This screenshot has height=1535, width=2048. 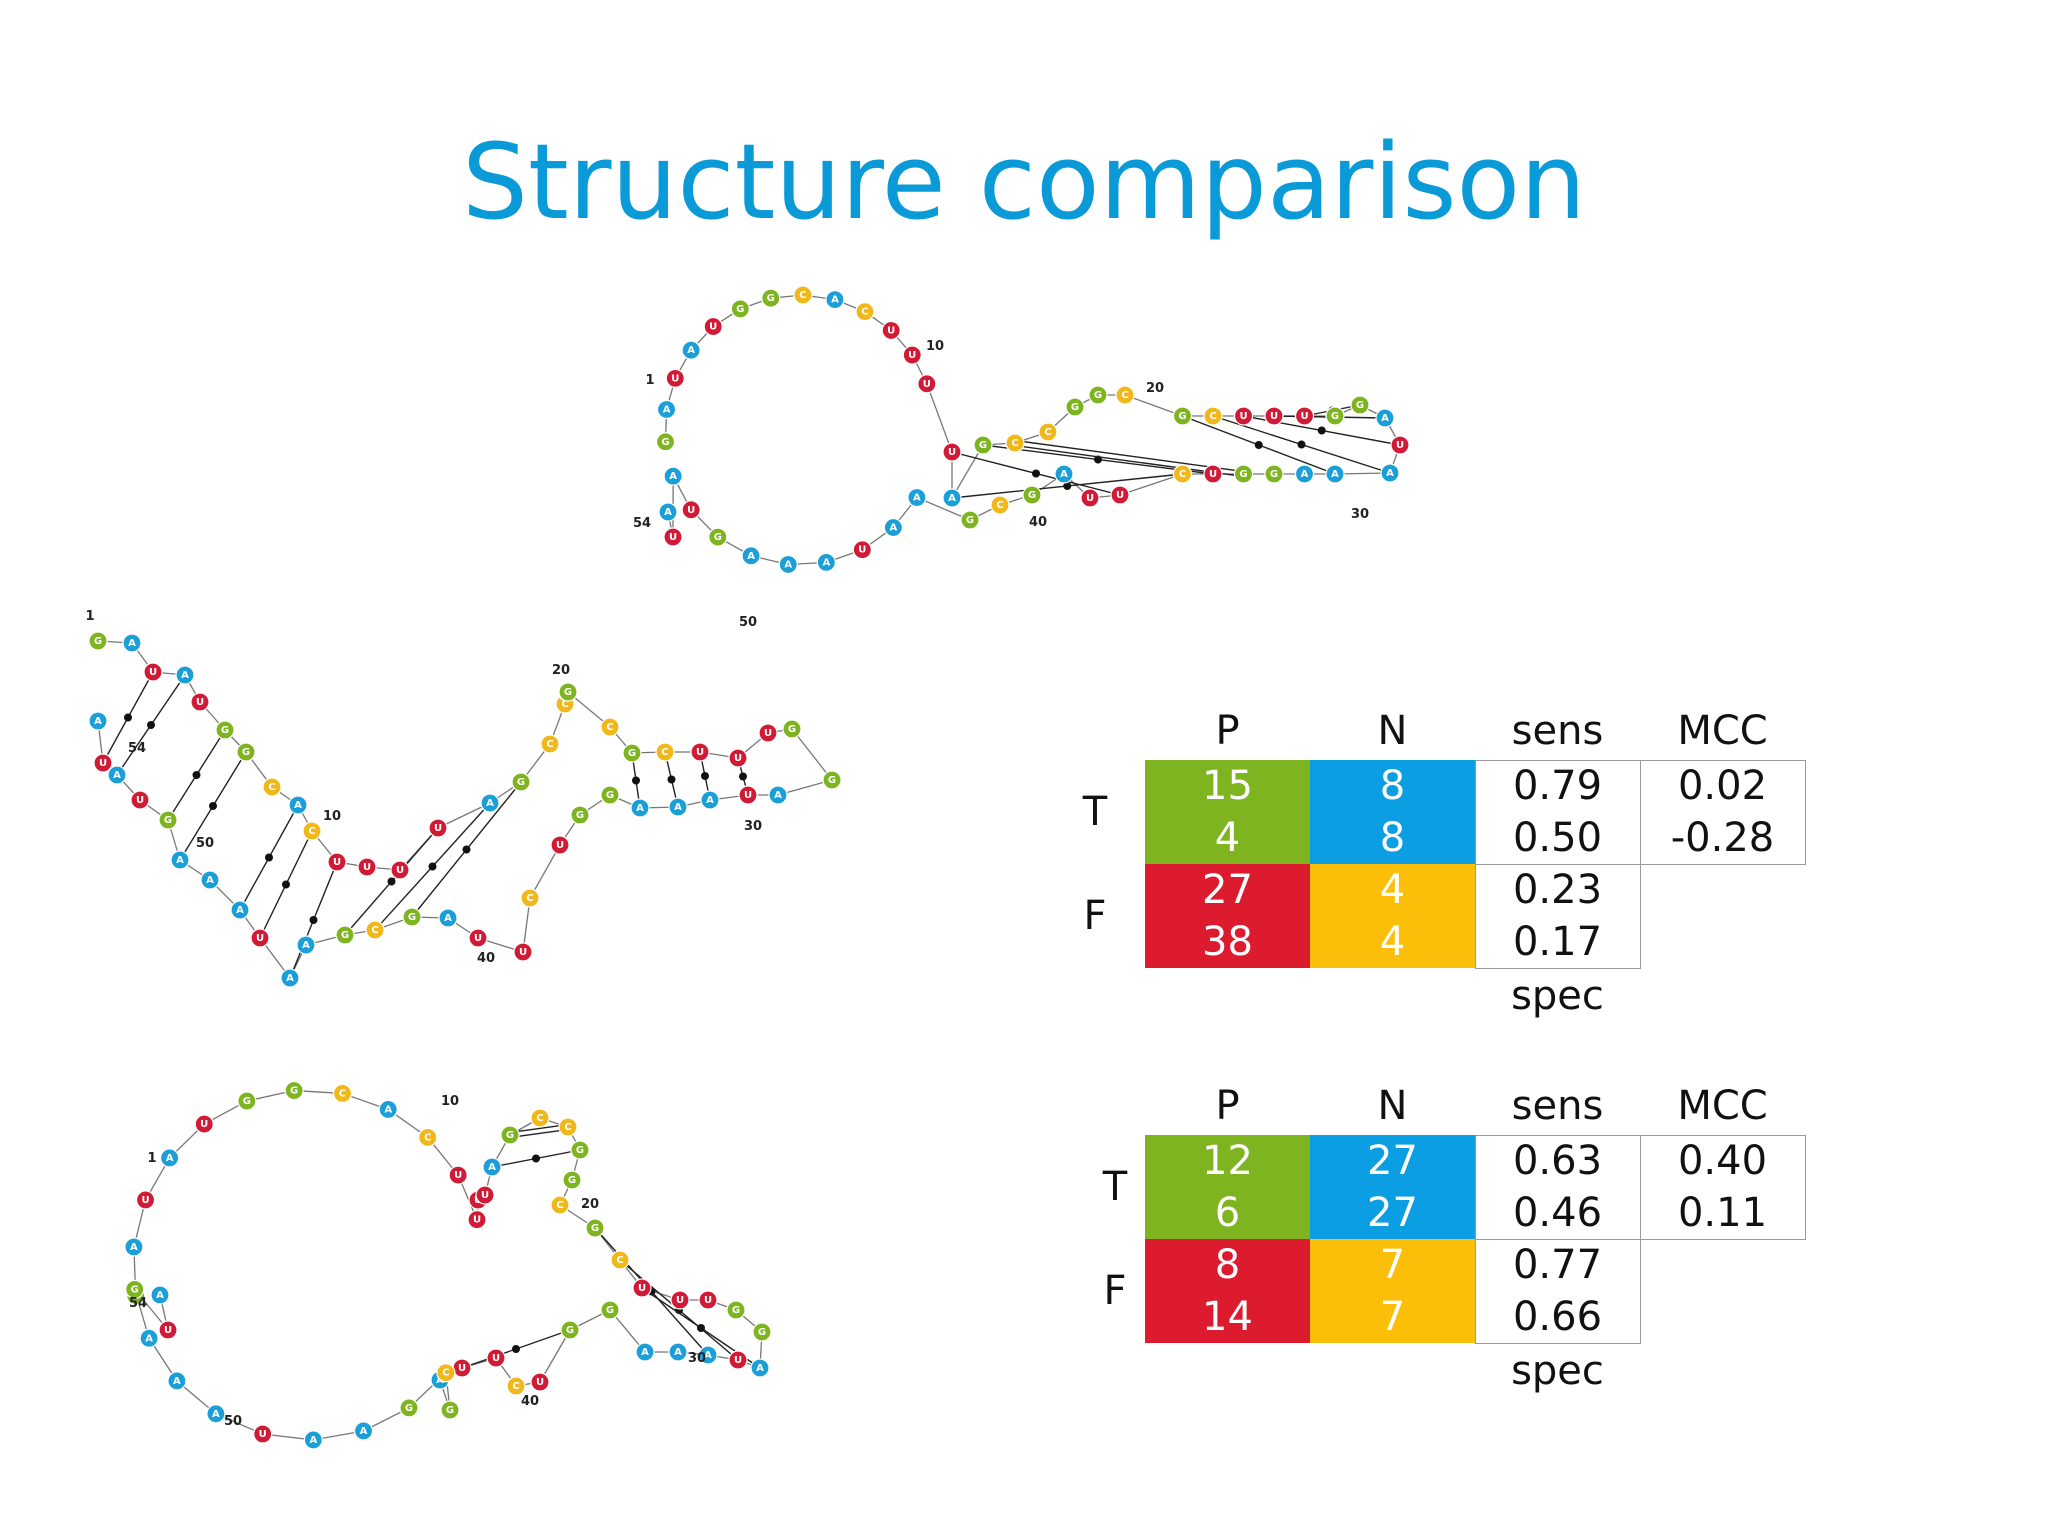 What do you see at coordinates (1722, 1213) in the screenshot?
I see `mcc-value: 0.11` at bounding box center [1722, 1213].